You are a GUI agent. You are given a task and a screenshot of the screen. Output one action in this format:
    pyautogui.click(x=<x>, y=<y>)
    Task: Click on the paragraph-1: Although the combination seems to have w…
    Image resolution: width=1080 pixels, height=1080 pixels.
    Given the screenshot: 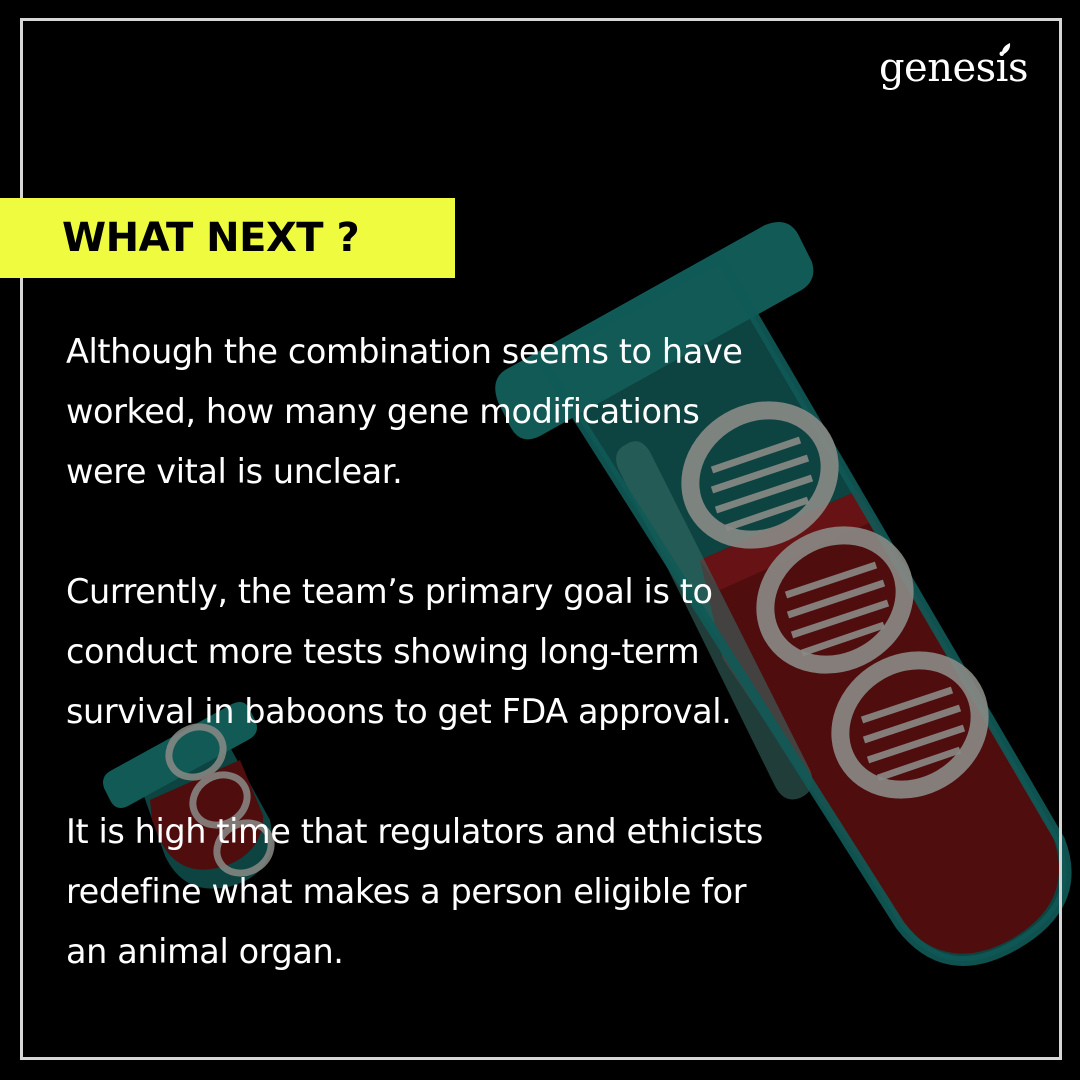 What is the action you would take?
    pyautogui.click(x=404, y=411)
    